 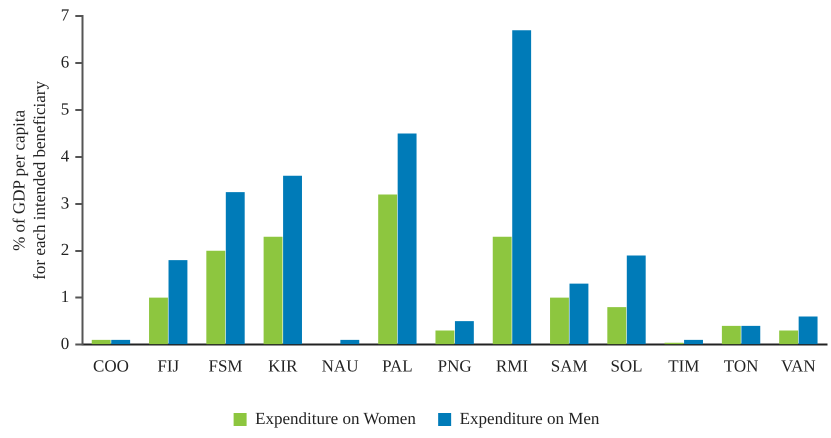 What do you see at coordinates (741, 366) in the screenshot?
I see `x-tick-label: TON` at bounding box center [741, 366].